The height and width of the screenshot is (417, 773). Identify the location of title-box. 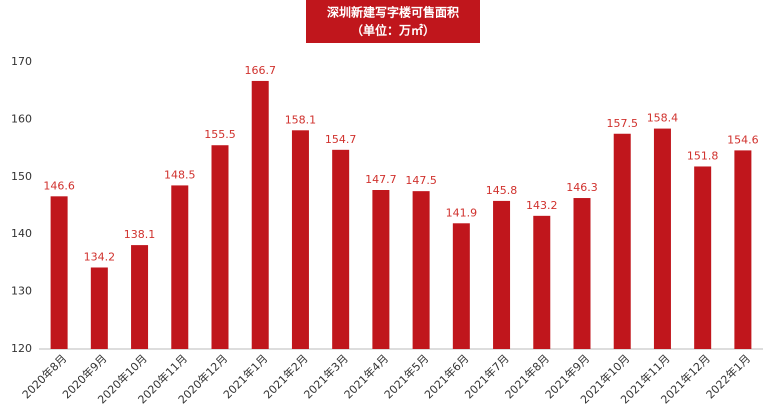
(393, 21).